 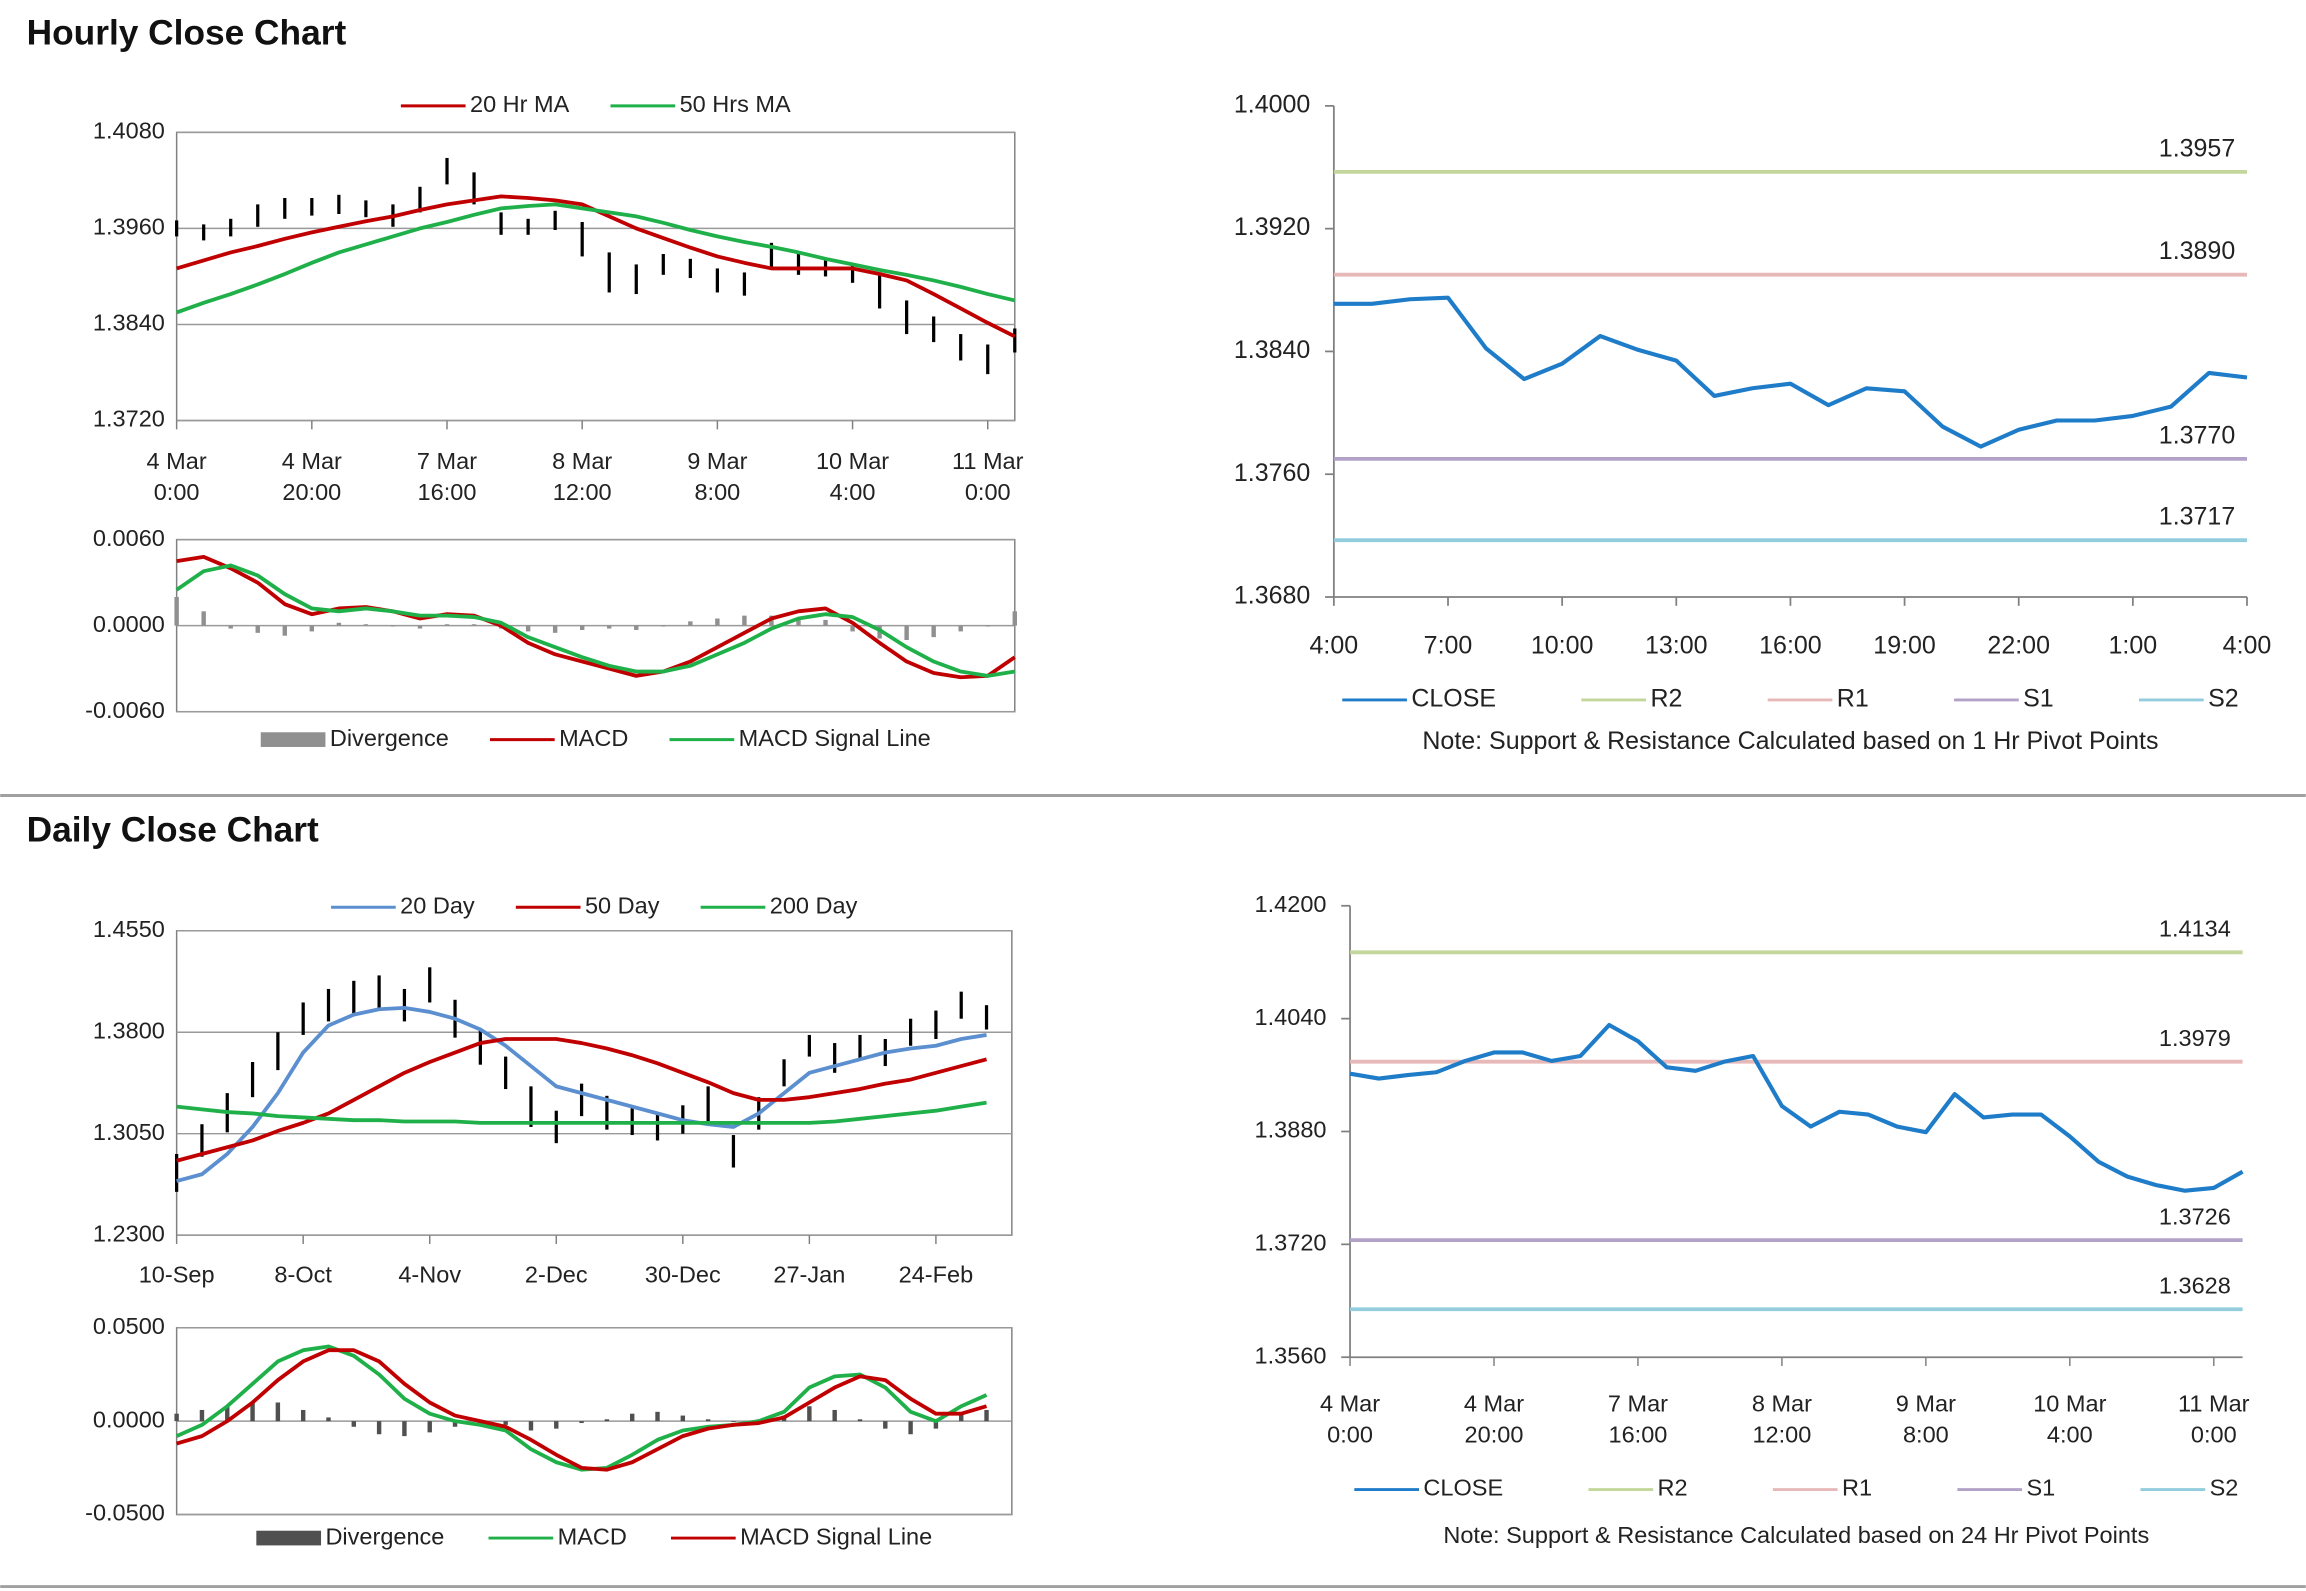 What do you see at coordinates (129, 131) in the screenshot?
I see `y-tick-label: 1.4080` at bounding box center [129, 131].